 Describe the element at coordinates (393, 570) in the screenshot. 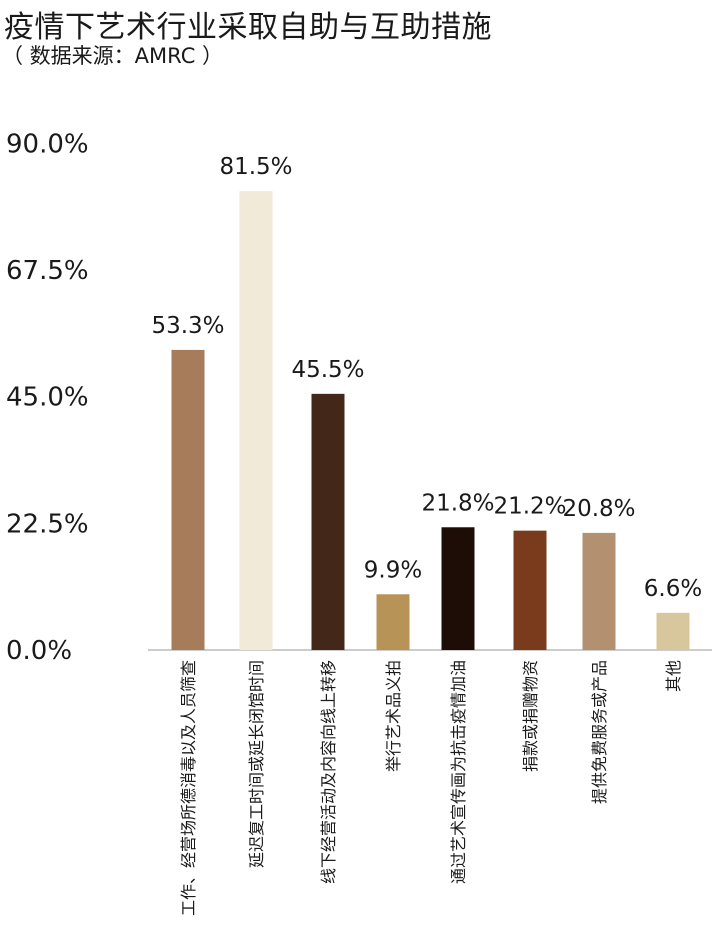

I see `data-label: 9.9%` at that location.